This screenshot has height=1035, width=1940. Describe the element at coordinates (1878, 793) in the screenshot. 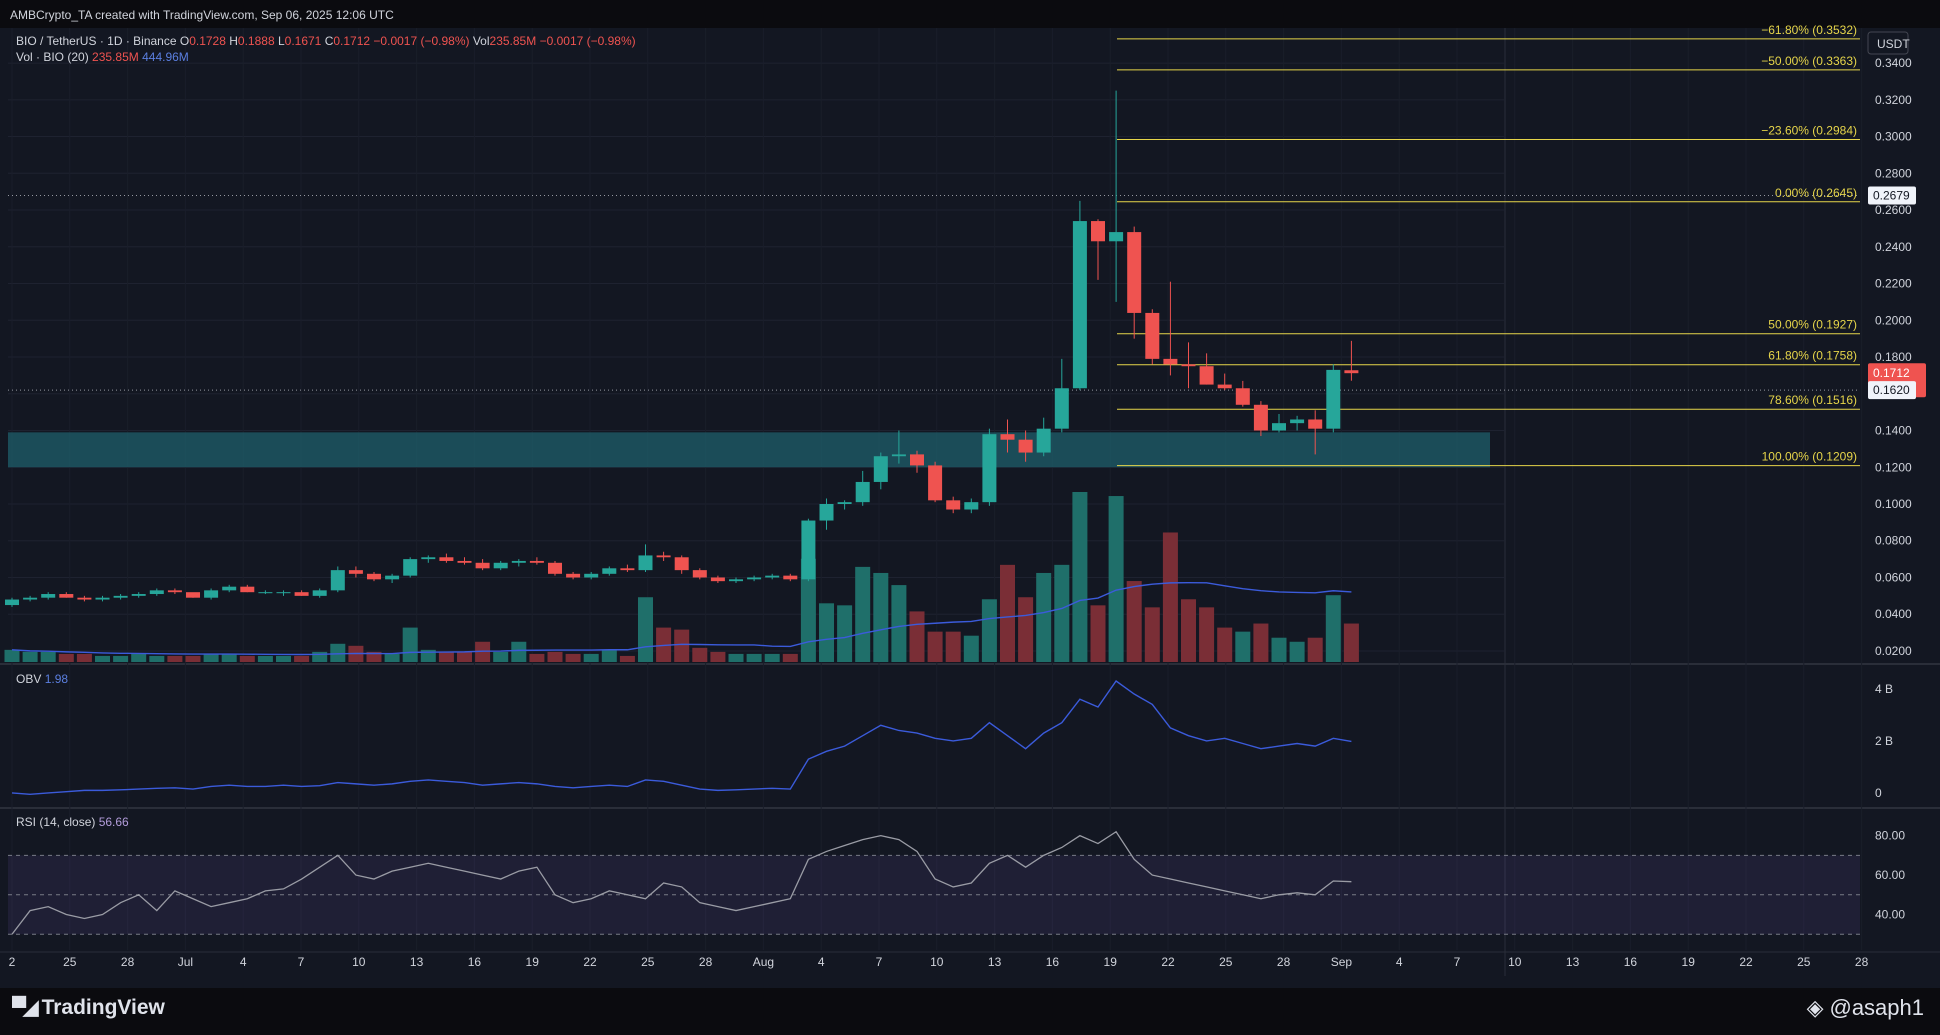

I see `obv-tick-label: 0` at that location.